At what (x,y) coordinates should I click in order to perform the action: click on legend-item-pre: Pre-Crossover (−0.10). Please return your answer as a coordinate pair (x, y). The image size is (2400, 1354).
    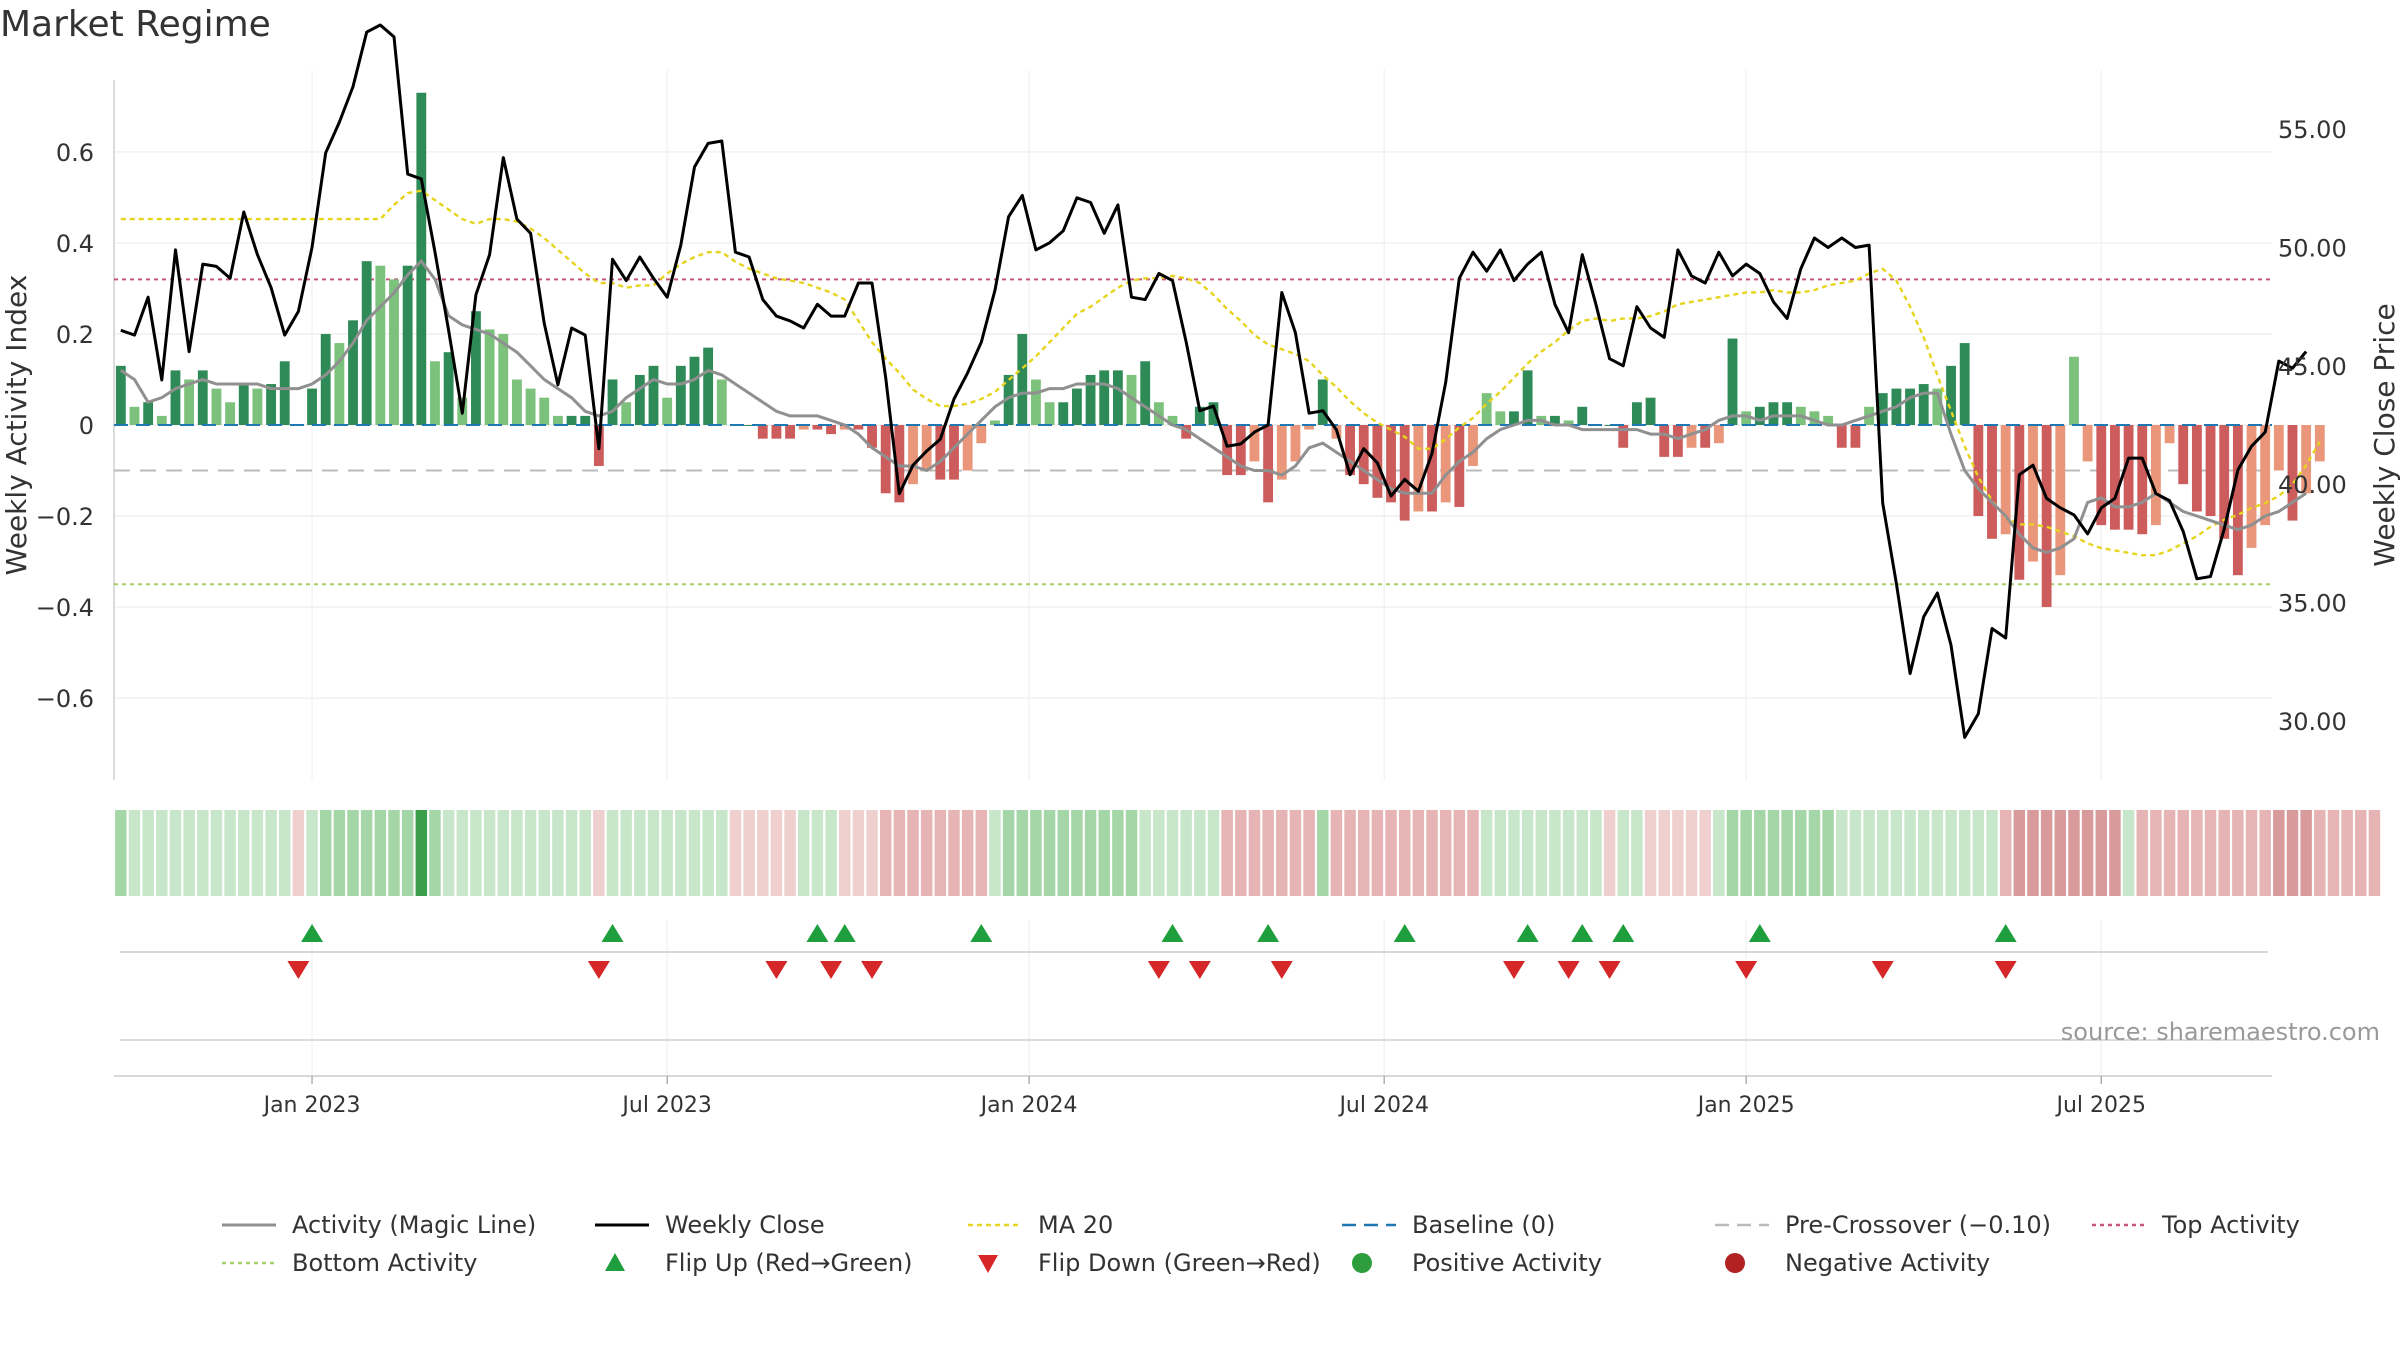
    Looking at the image, I should click on (1883, 1225).